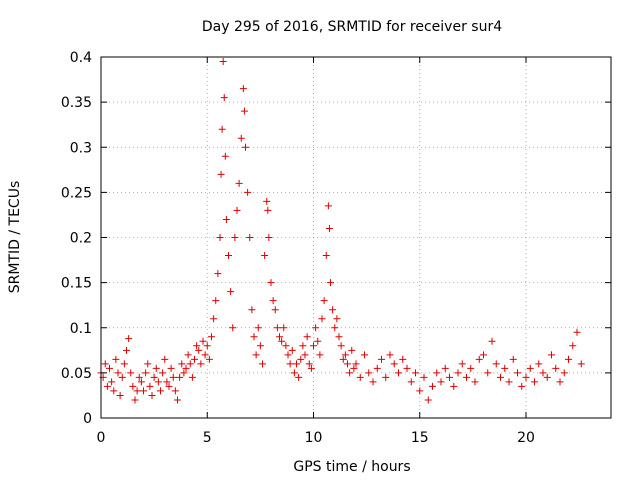 This screenshot has height=484, width=640. Describe the element at coordinates (76, 284) in the screenshot. I see `y-tick-label: 0.15` at that location.